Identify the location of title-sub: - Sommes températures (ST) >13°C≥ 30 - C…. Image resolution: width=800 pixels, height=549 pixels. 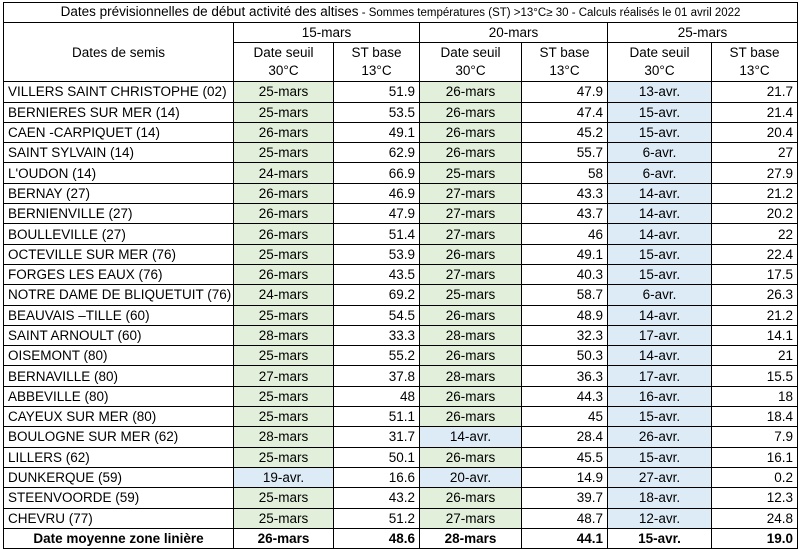
(549, 13).